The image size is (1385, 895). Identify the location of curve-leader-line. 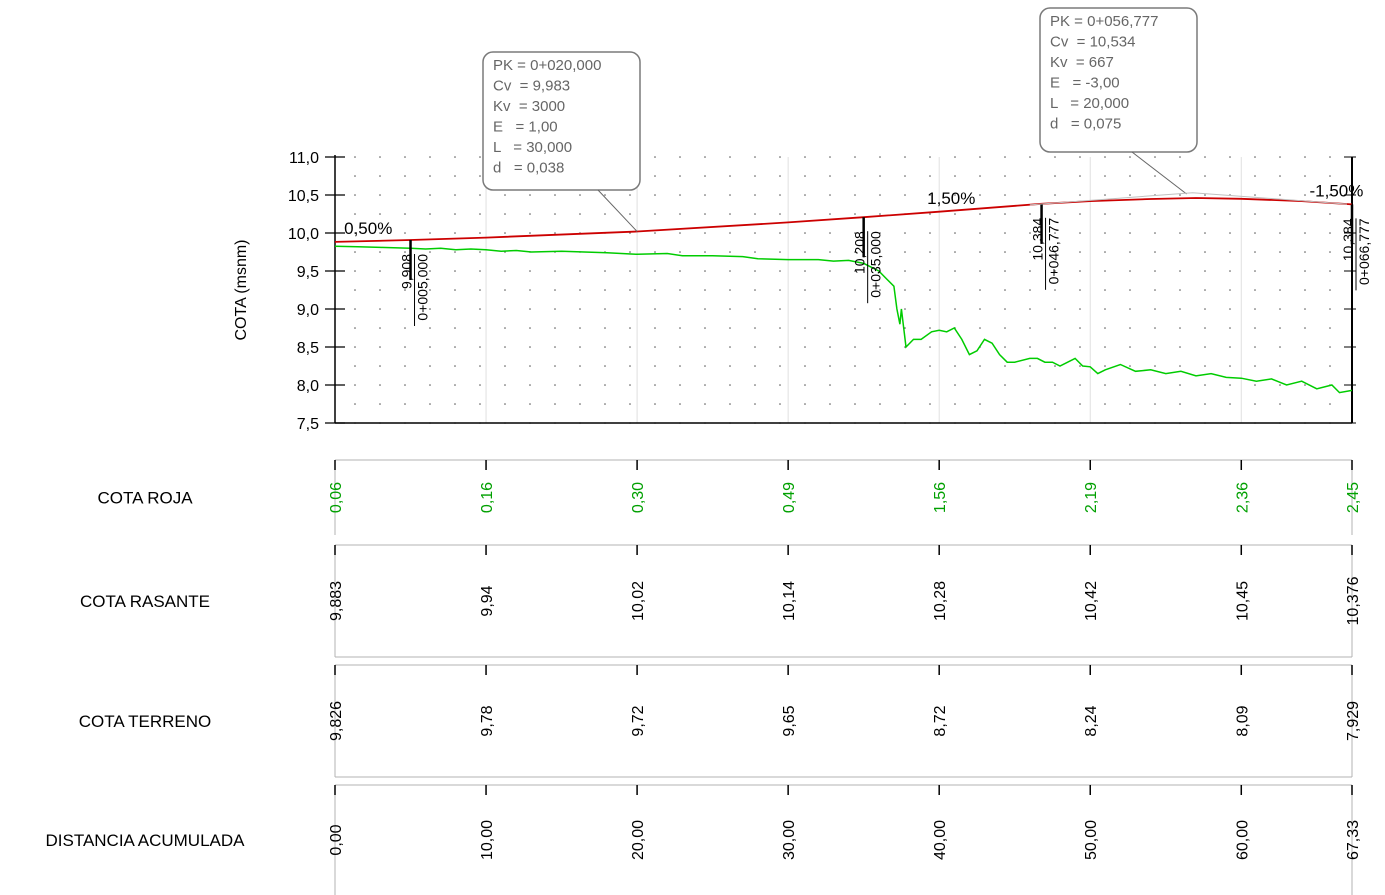
(617, 210).